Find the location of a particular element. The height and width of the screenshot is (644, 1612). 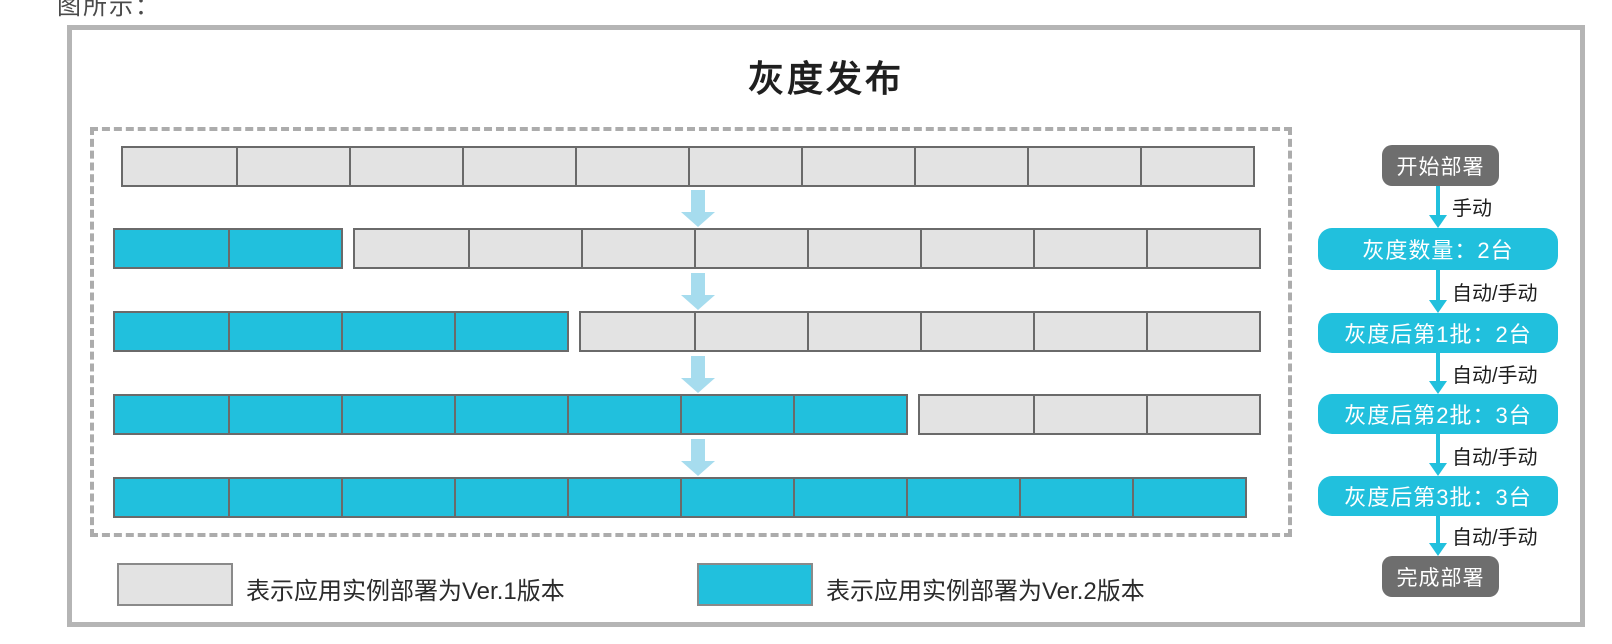

instance-row-after-batch1 is located at coordinates (687, 331).